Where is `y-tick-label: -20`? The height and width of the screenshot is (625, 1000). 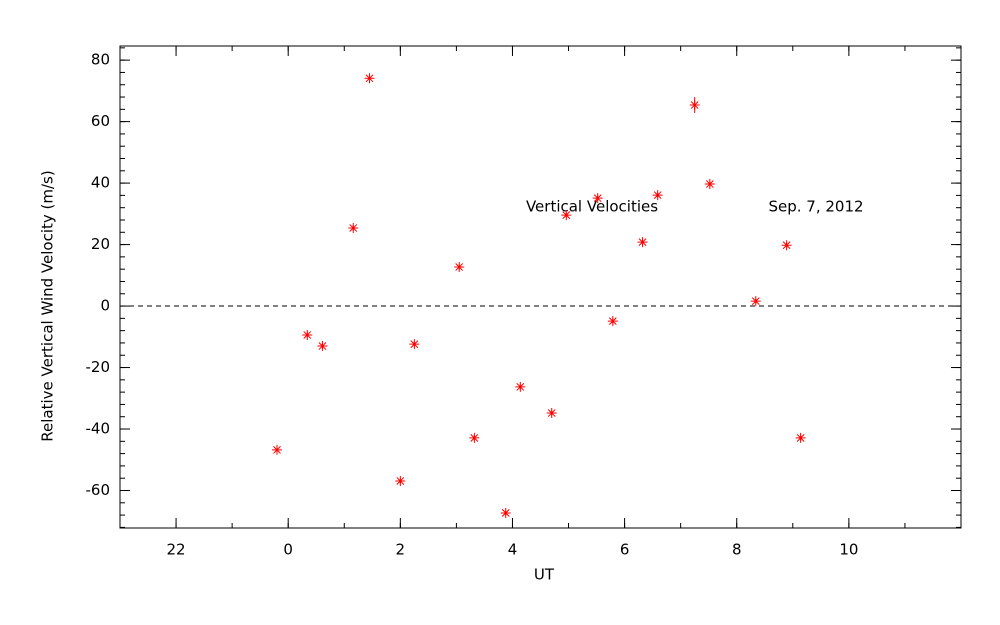 y-tick-label: -20 is located at coordinates (98, 367).